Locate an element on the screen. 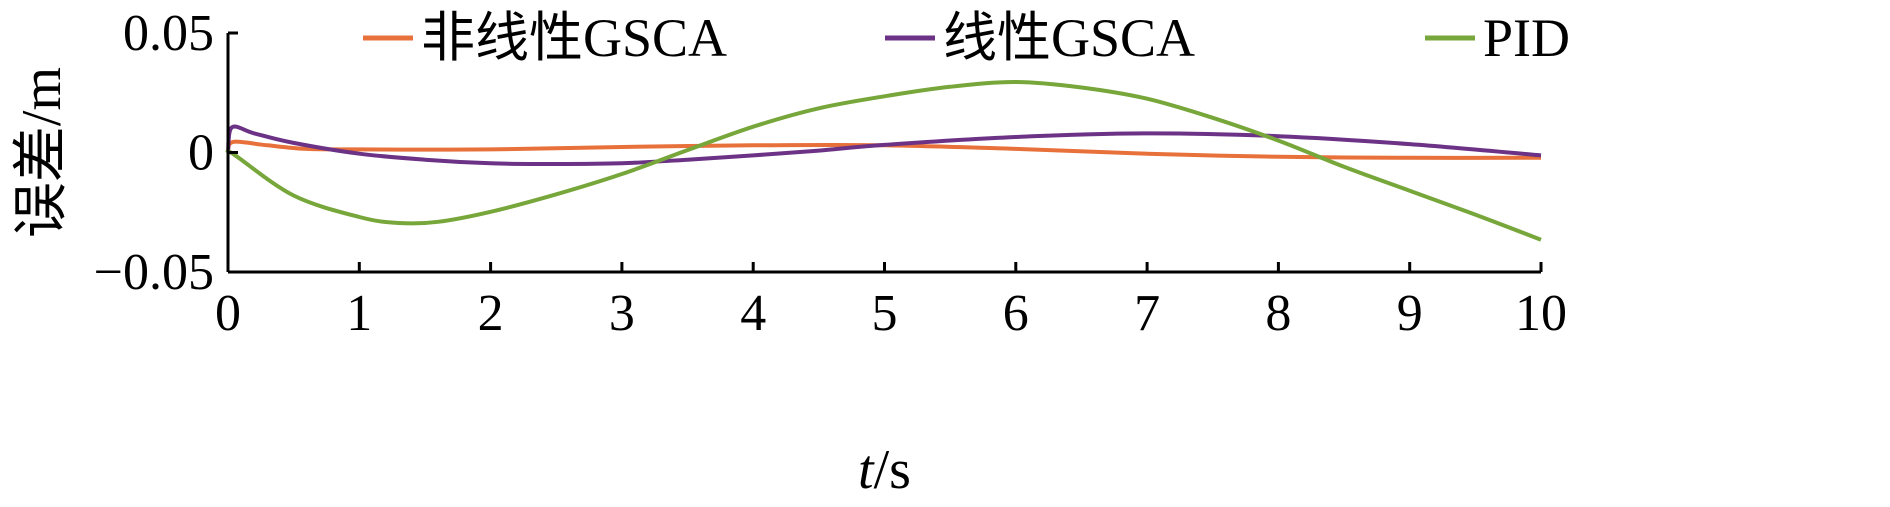 Image resolution: width=1890 pixels, height=507 pixels. y-tick-label: 0.05 is located at coordinates (168, 33).